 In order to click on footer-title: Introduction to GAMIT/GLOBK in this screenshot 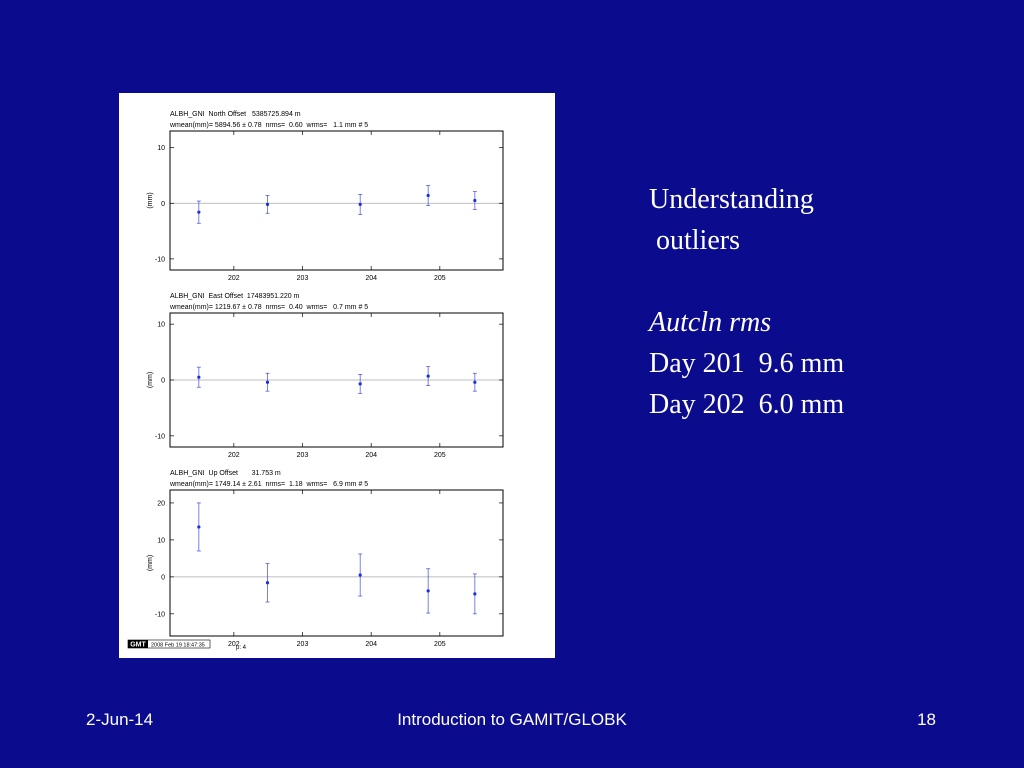, I will do `click(512, 719)`.